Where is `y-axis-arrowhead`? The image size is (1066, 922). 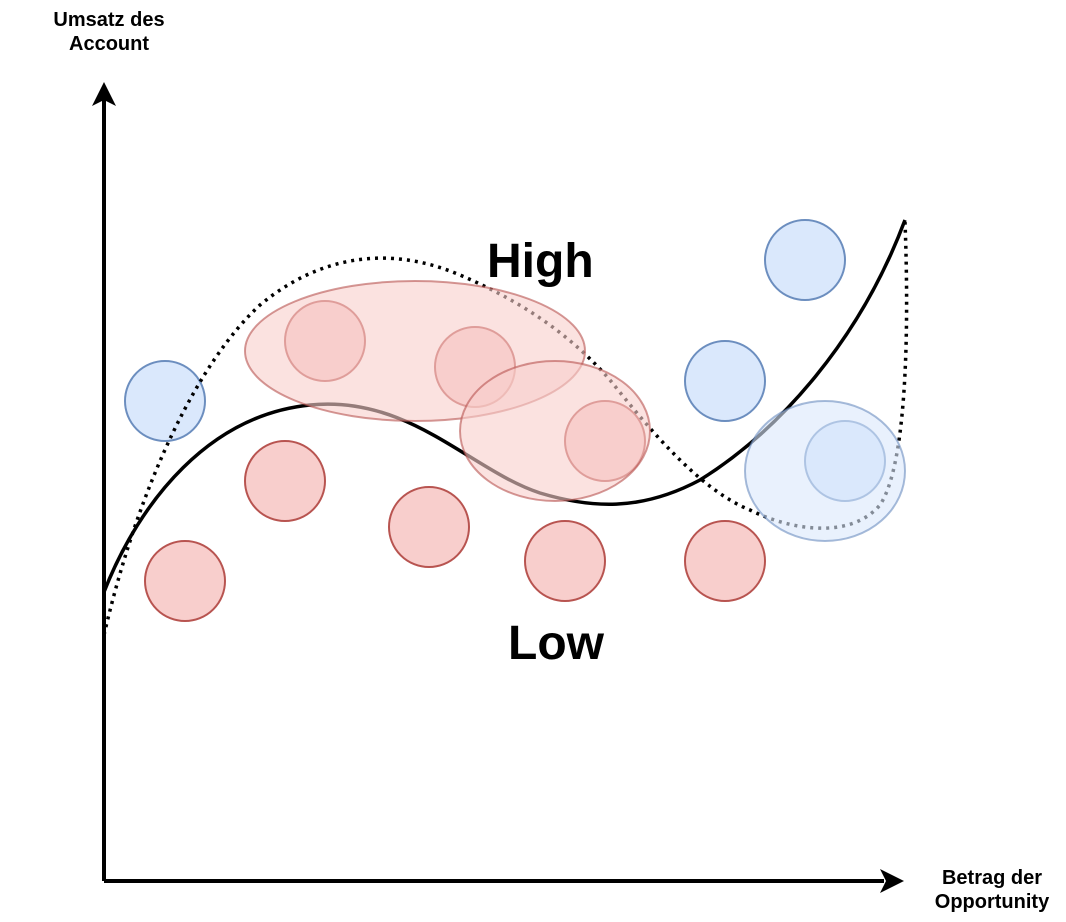
y-axis-arrowhead is located at coordinates (104, 94).